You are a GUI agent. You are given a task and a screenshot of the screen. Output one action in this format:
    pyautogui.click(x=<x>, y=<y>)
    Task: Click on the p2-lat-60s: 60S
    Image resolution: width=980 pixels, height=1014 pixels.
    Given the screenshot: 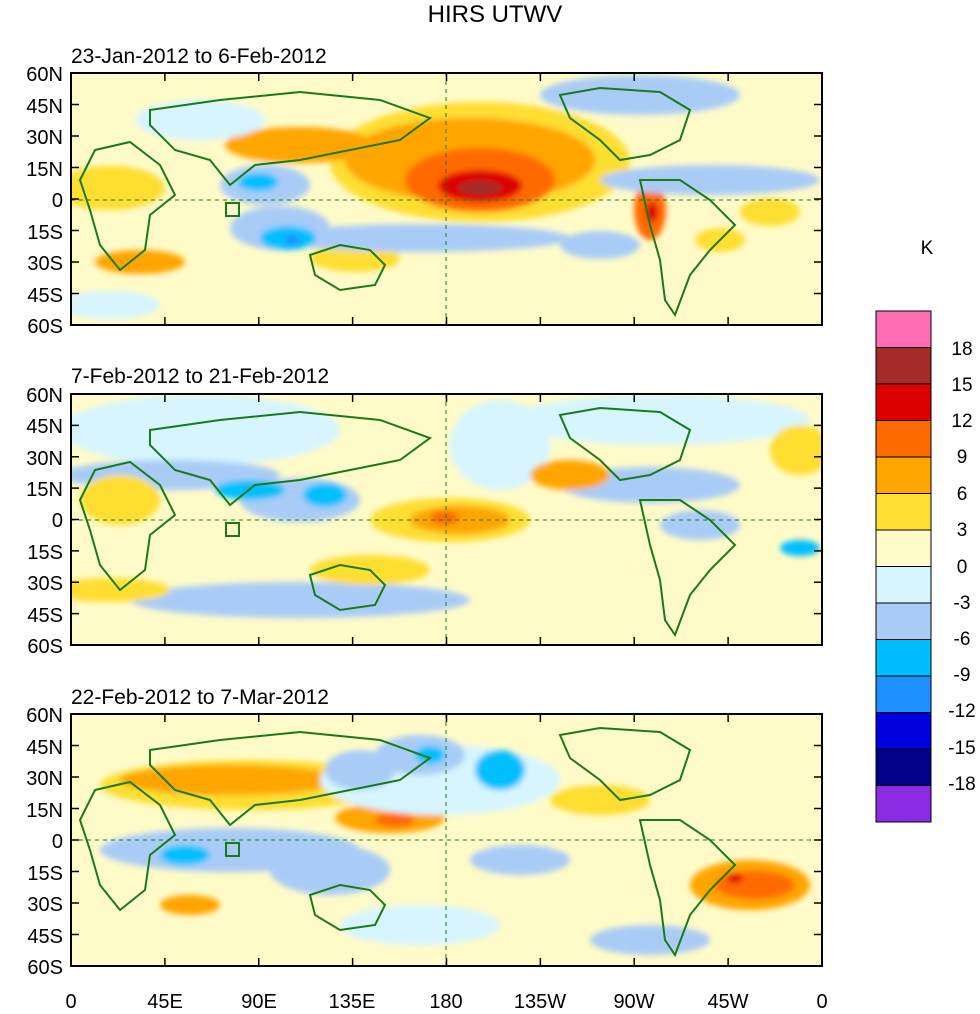 What is the action you would take?
    pyautogui.click(x=45, y=647)
    